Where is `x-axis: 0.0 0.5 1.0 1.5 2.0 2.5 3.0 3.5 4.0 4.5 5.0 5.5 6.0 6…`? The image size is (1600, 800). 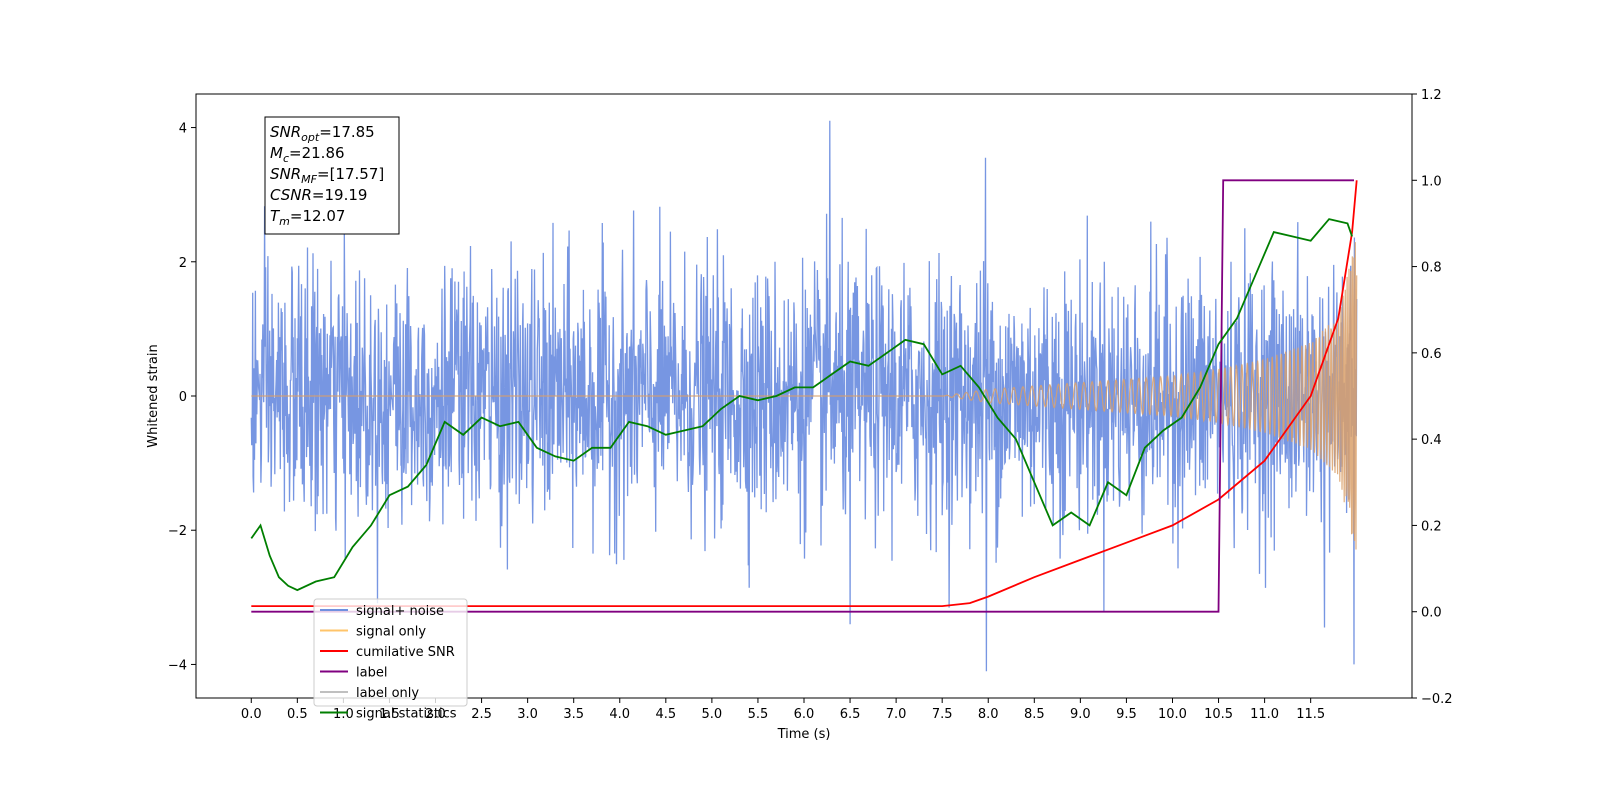
x-axis: 0.0 0.5 1.0 1.5 2.0 2.5 3.0 3.5 4.0 4.5 5.0 5.5 6.0 6… is located at coordinates (783, 710).